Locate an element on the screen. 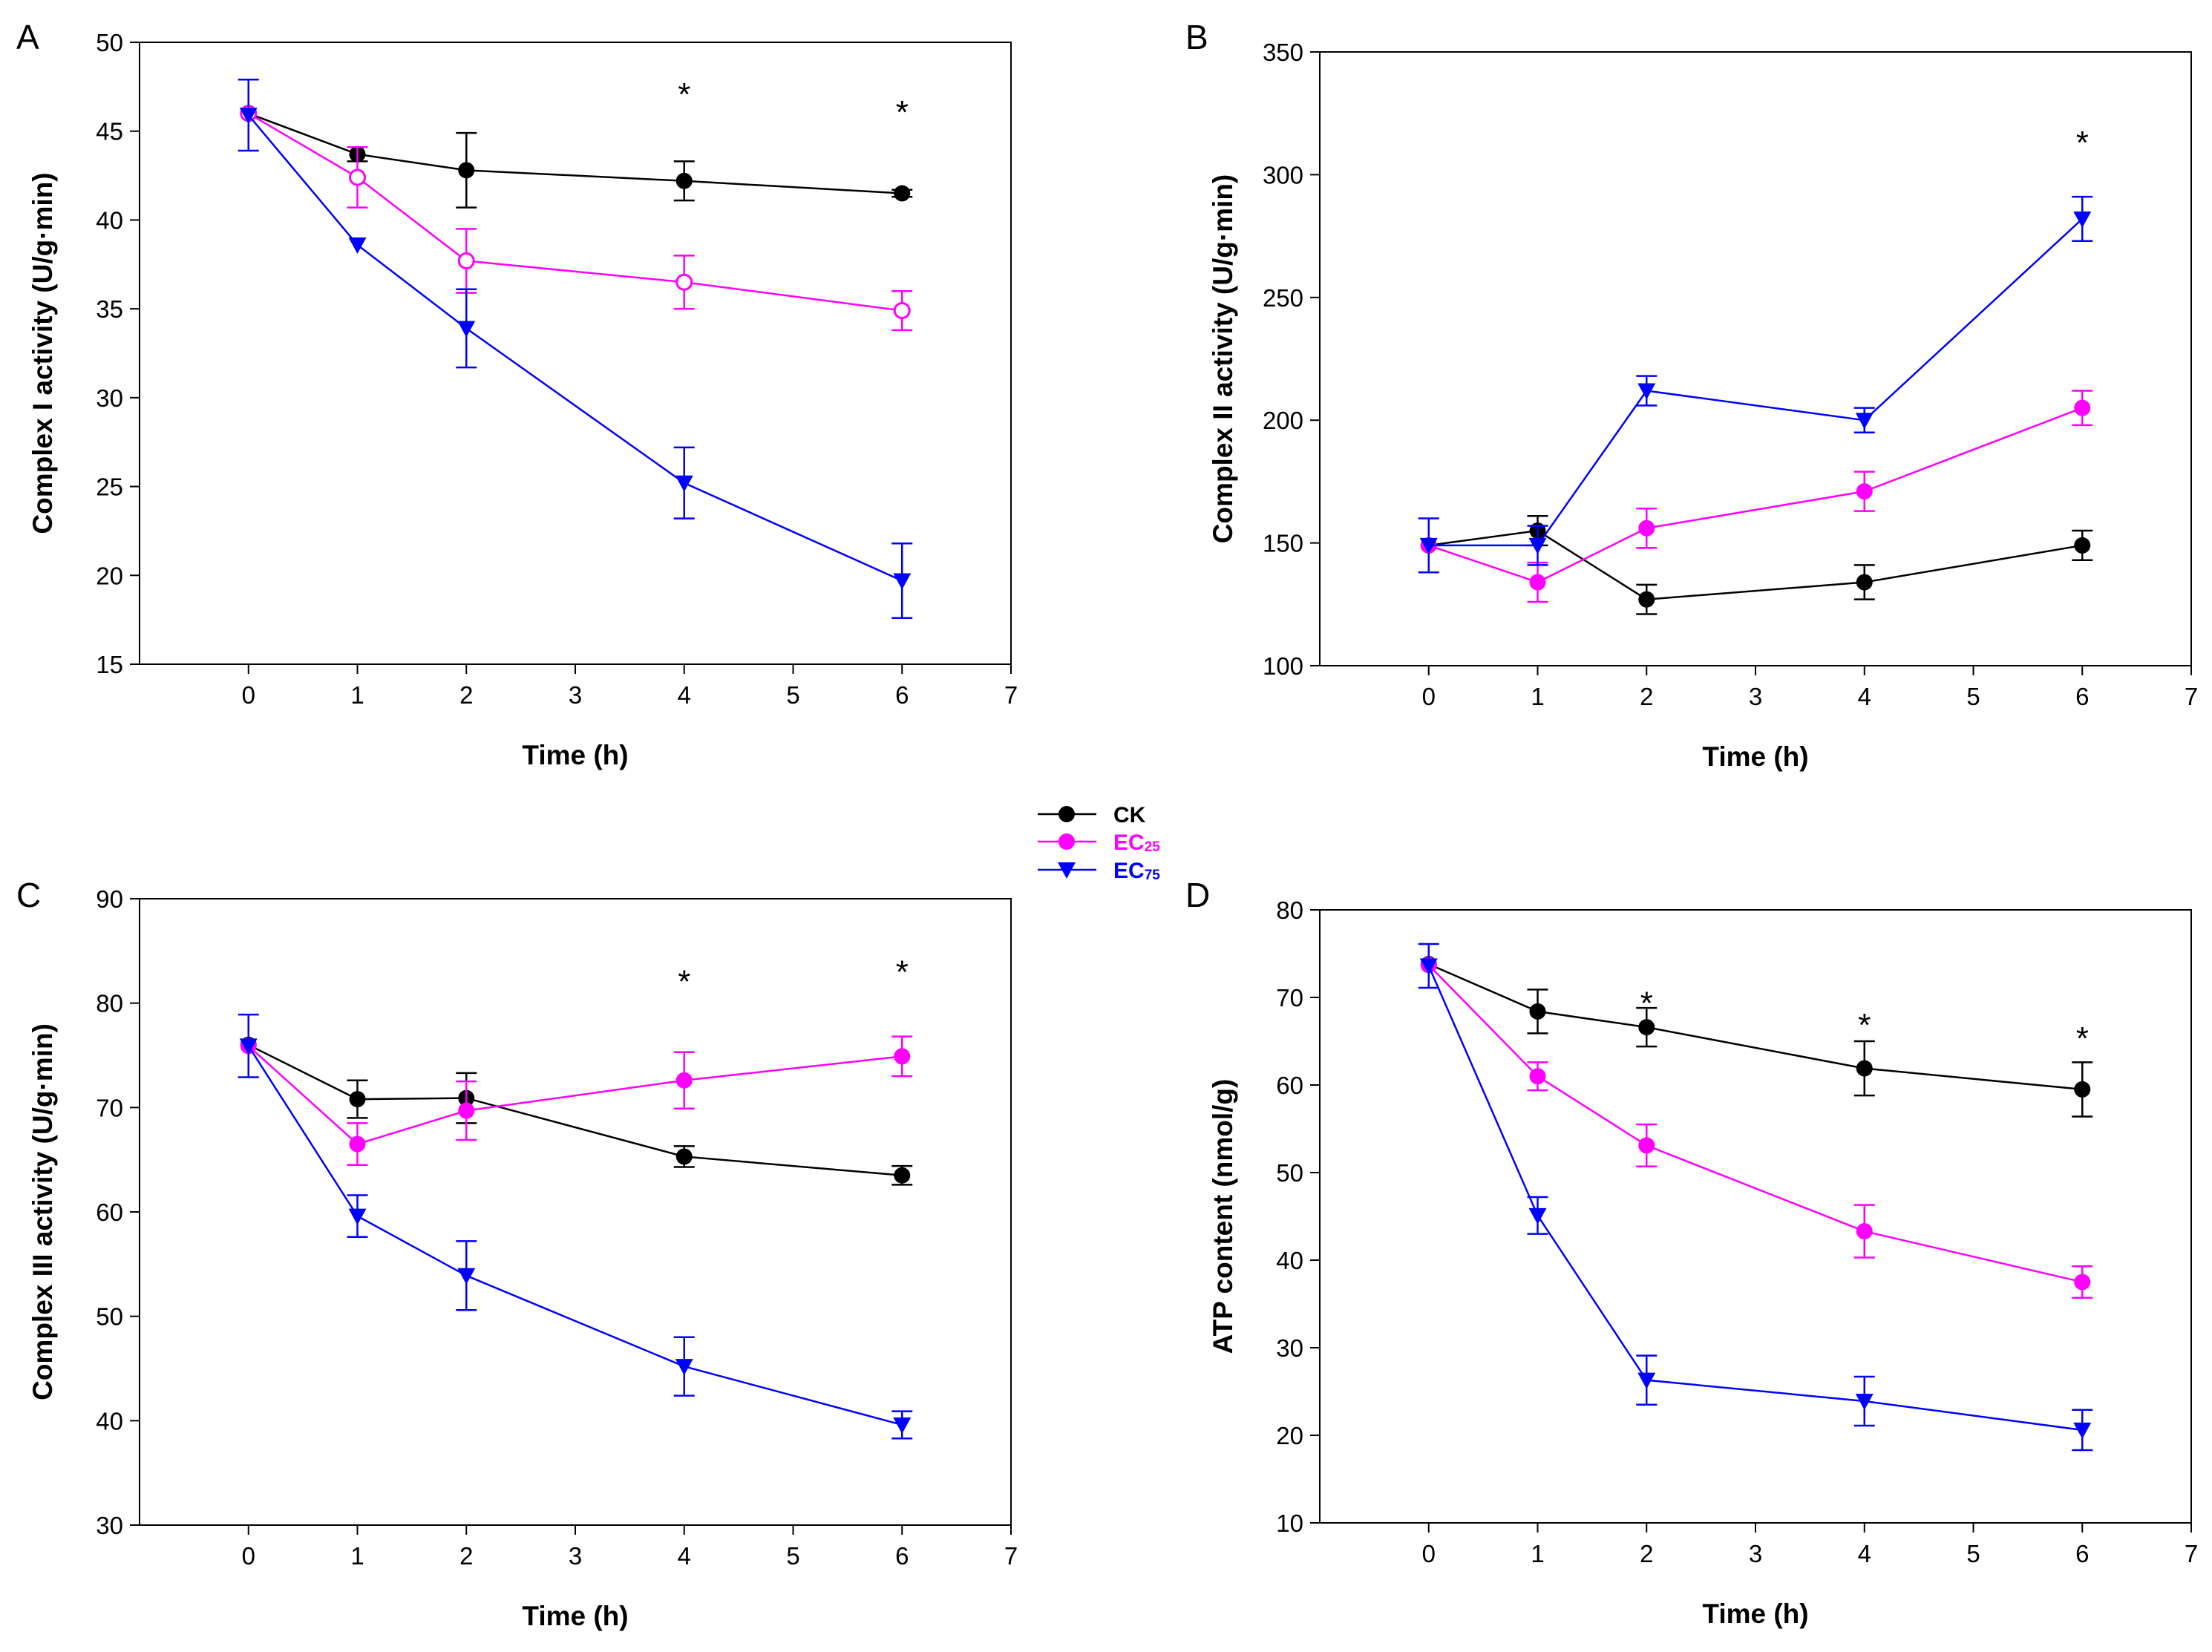 The image size is (2212, 1652). legend-entry: EC75 is located at coordinates (1099, 871).